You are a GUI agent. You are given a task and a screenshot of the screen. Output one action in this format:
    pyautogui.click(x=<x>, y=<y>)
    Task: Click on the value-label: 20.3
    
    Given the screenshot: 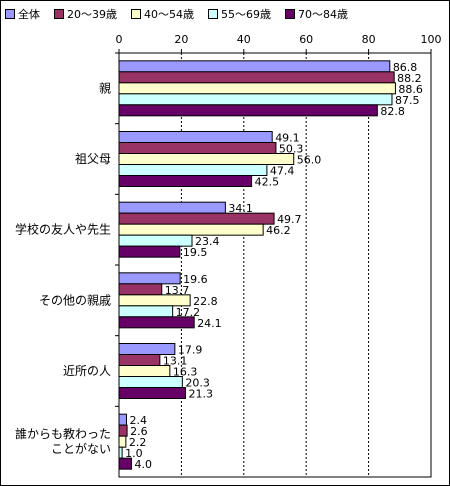 What is the action you would take?
    pyautogui.click(x=197, y=383)
    